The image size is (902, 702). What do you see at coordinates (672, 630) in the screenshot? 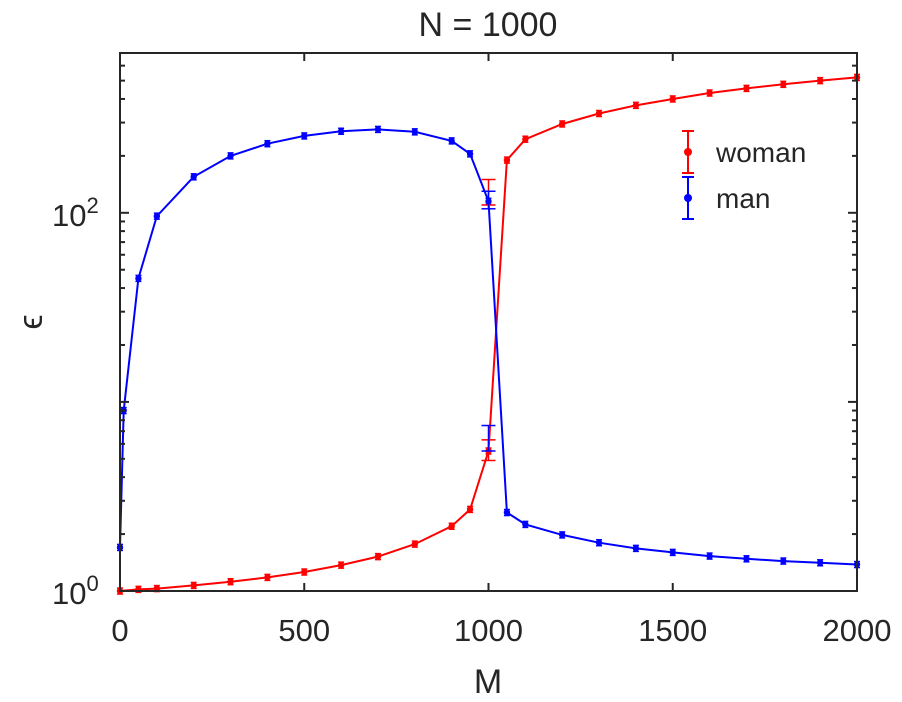
I see `x-tick-label: 1500` at bounding box center [672, 630].